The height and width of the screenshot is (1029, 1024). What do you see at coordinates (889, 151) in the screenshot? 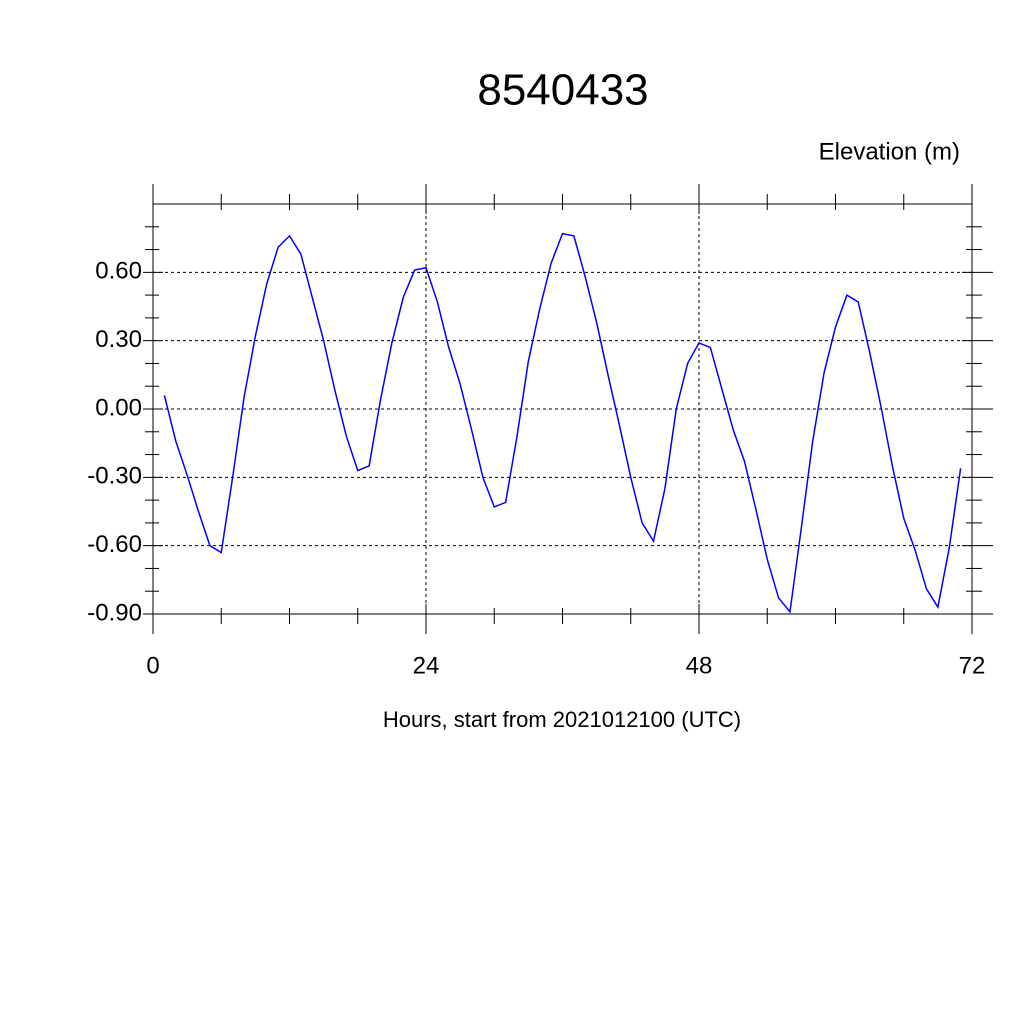
I see `y-axis-label: Elevation (m)` at bounding box center [889, 151].